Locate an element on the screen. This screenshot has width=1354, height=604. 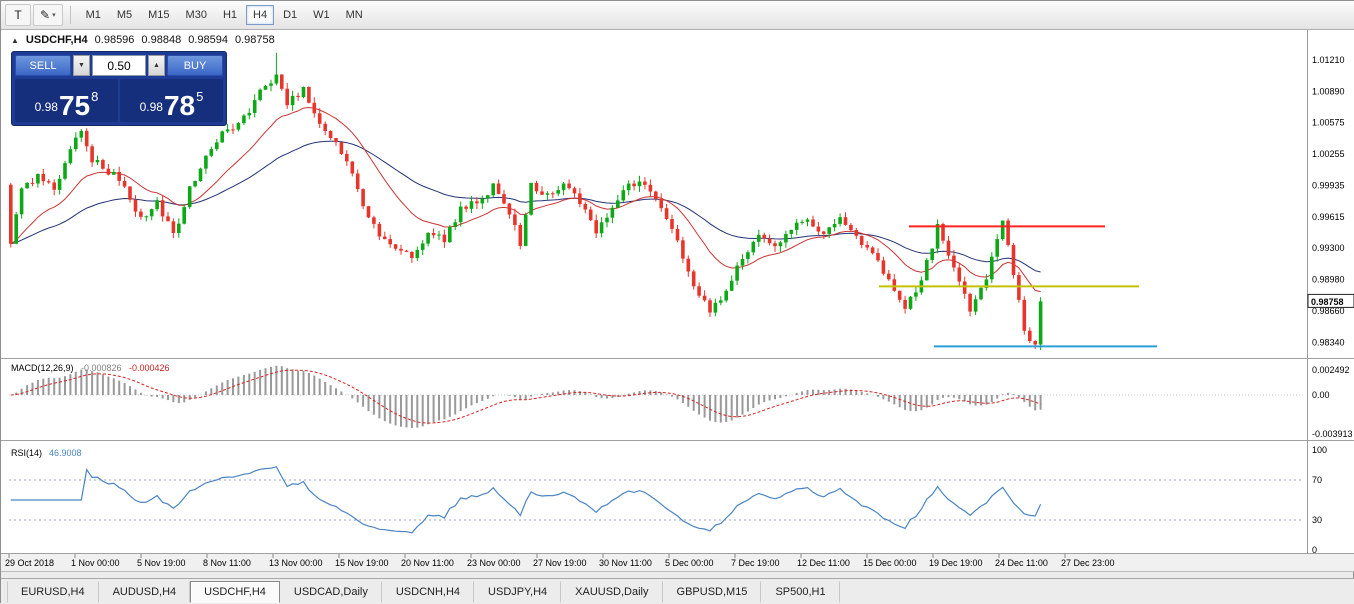
rsi-axis: 100 70 30 0 is located at coordinates (1319, 500).